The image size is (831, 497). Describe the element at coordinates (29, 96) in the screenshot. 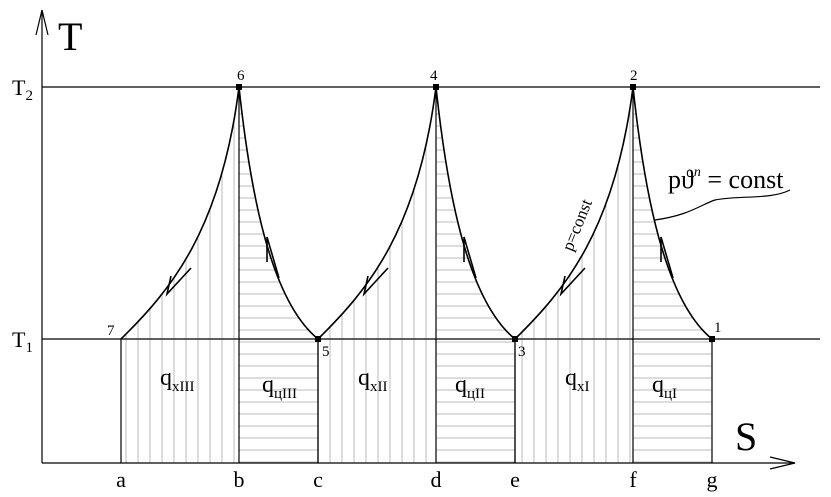

I see `level-subscript: 2` at that location.